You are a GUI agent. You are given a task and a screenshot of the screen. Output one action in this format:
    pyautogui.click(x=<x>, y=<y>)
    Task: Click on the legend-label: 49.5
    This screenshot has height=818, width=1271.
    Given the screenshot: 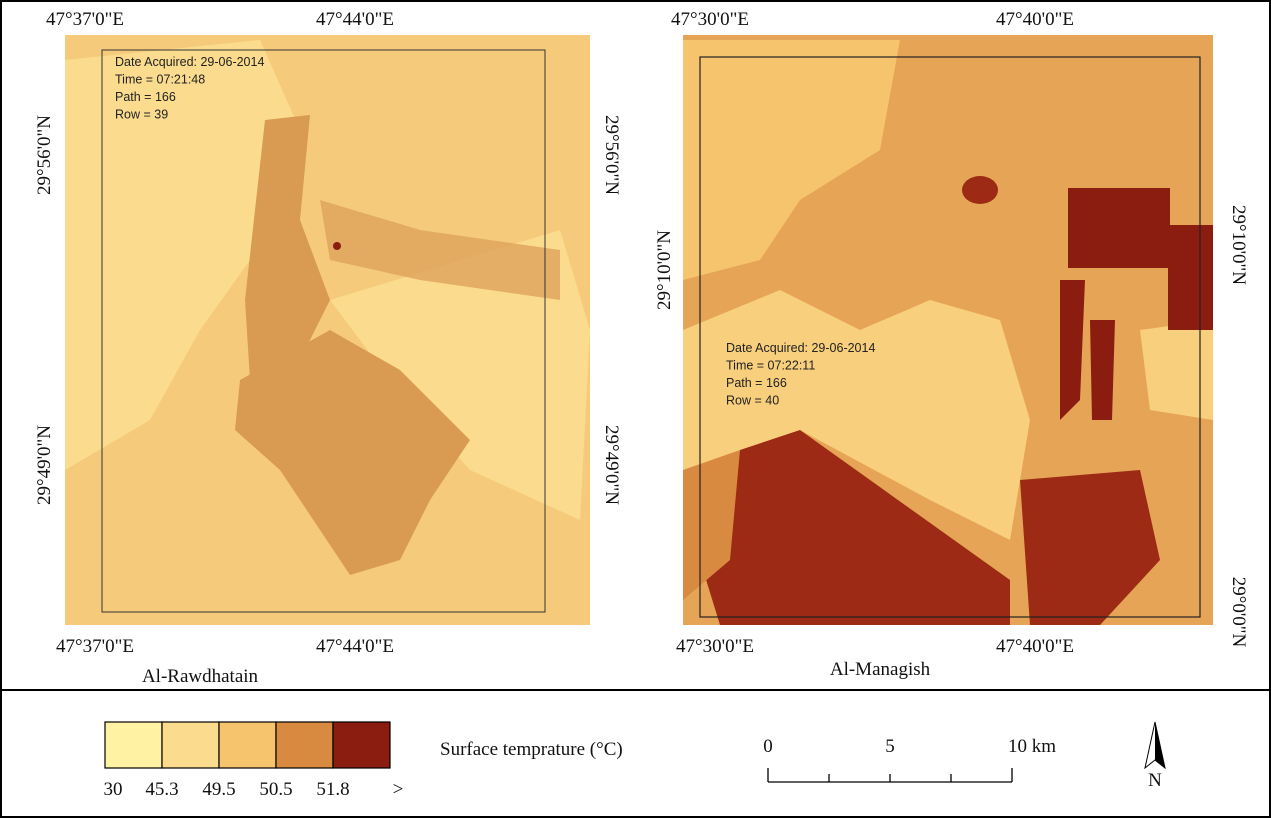 What is the action you would take?
    pyautogui.click(x=218, y=789)
    